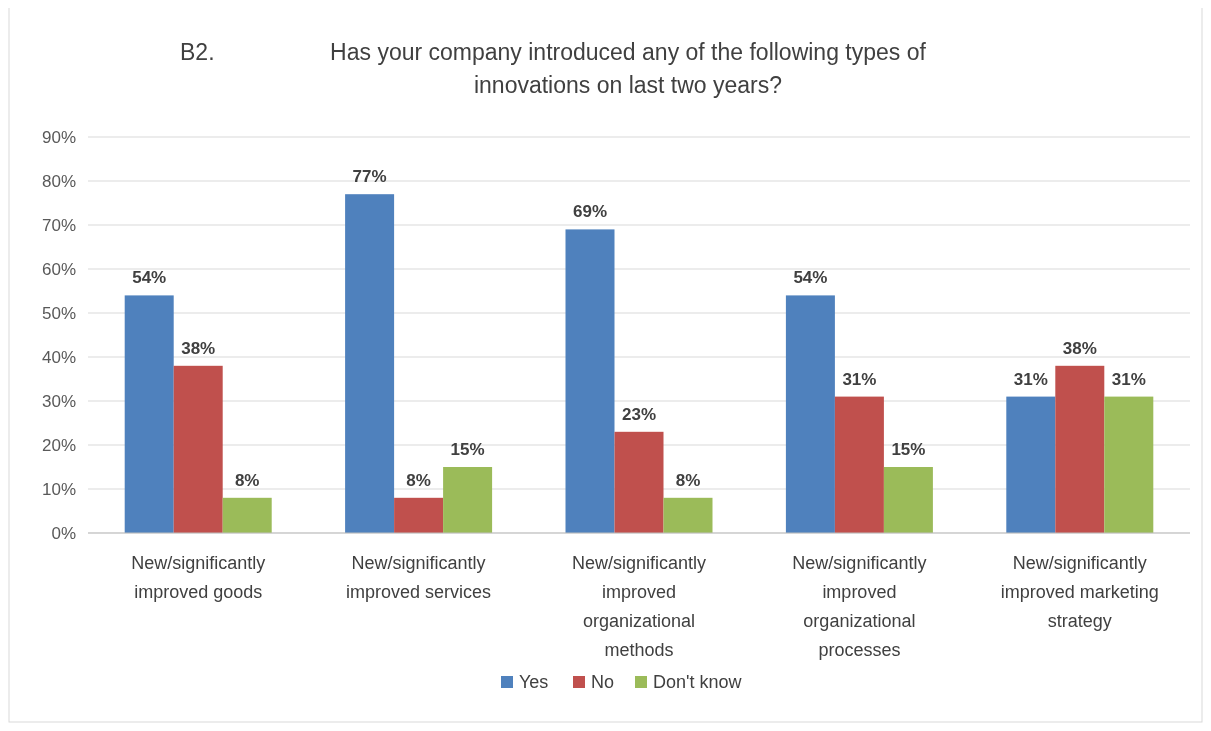 The height and width of the screenshot is (731, 1211). Describe the element at coordinates (197, 52) in the screenshot. I see `text: B2.` at that location.